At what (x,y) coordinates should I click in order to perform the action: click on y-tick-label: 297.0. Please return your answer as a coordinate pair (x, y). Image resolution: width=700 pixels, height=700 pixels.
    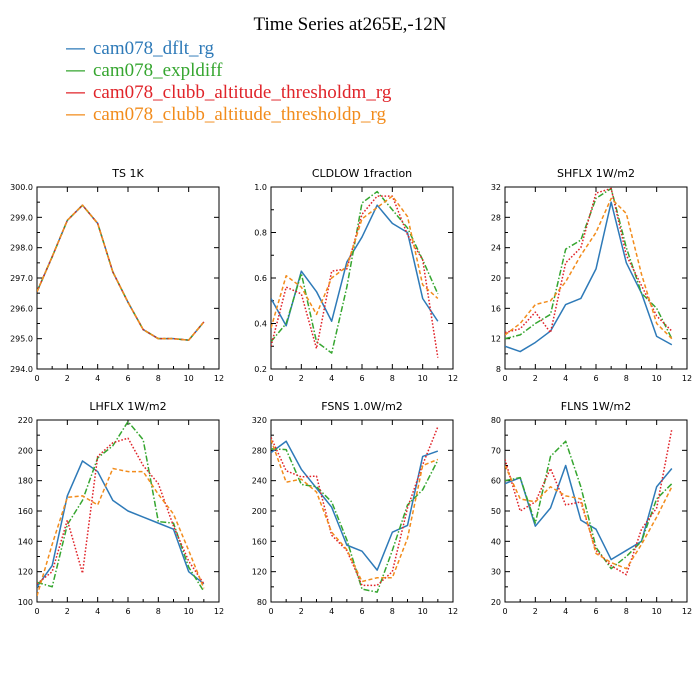
    Looking at the image, I should click on (21, 278).